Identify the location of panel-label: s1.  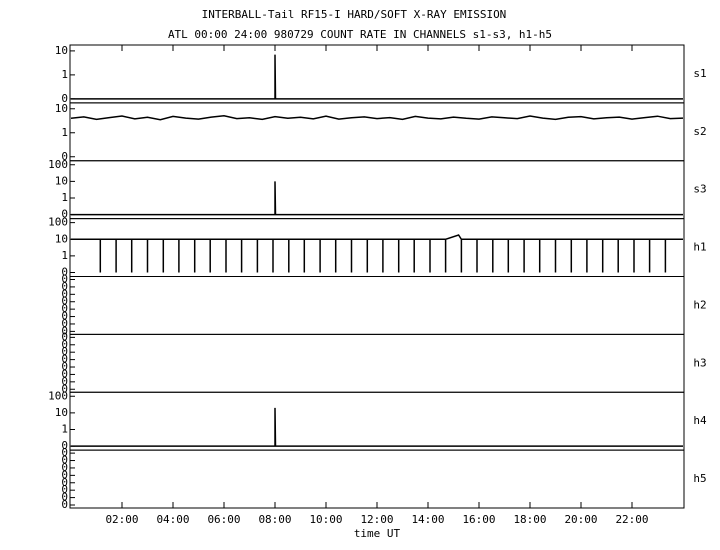
(699, 73).